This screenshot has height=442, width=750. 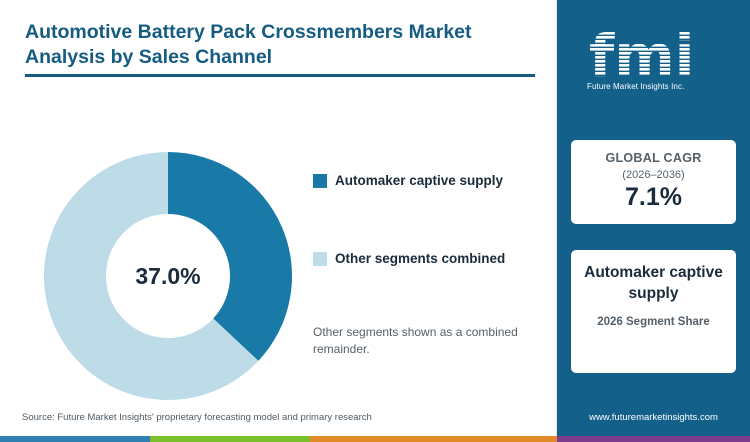 I want to click on logo-company-name: Future Market Insights Inc., so click(x=636, y=86).